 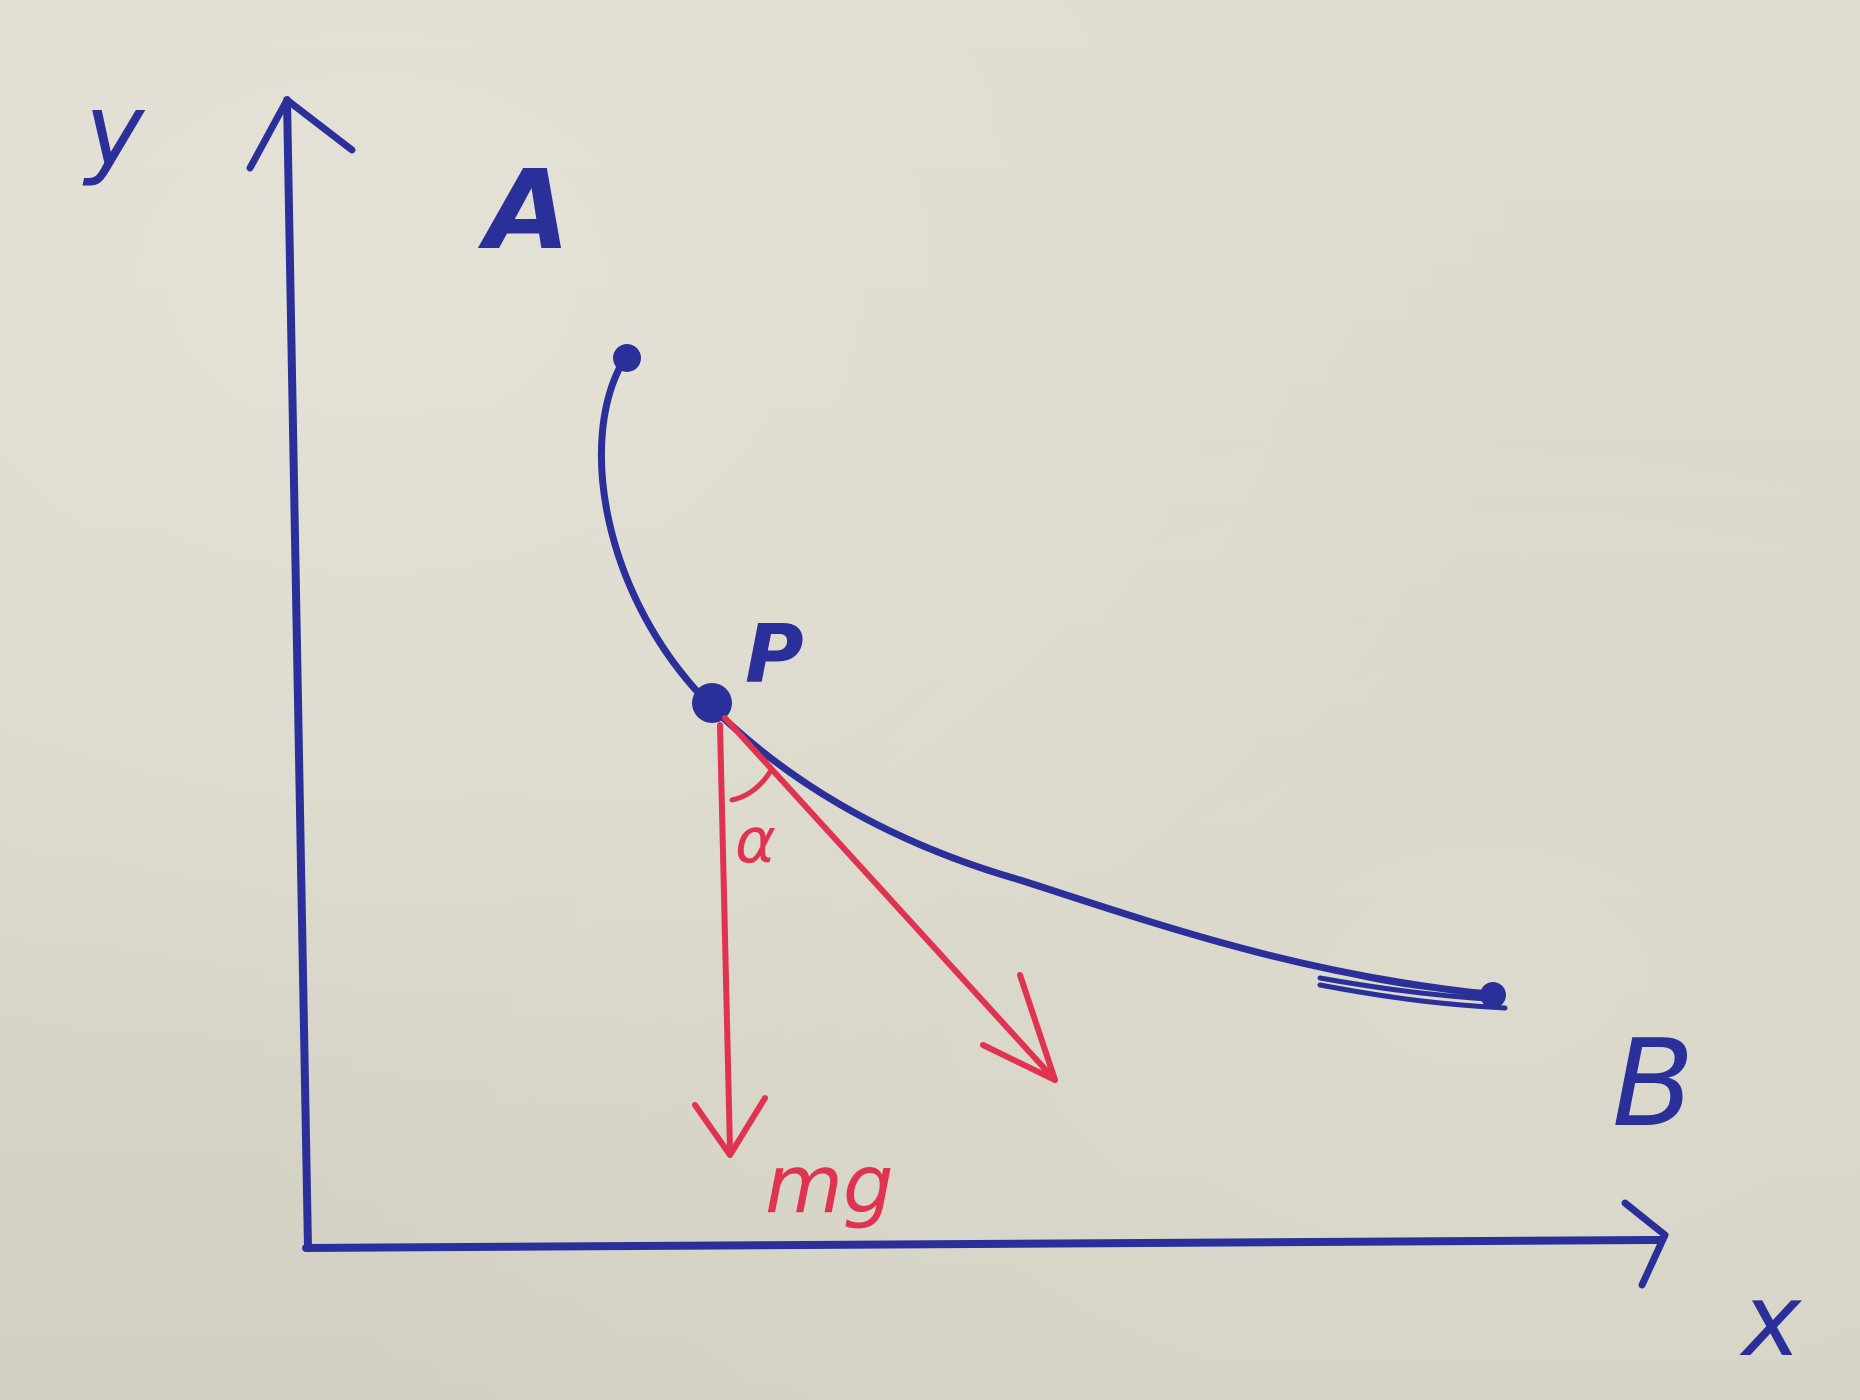 What do you see at coordinates (725, 937) in the screenshot?
I see `weight-vector-line` at bounding box center [725, 937].